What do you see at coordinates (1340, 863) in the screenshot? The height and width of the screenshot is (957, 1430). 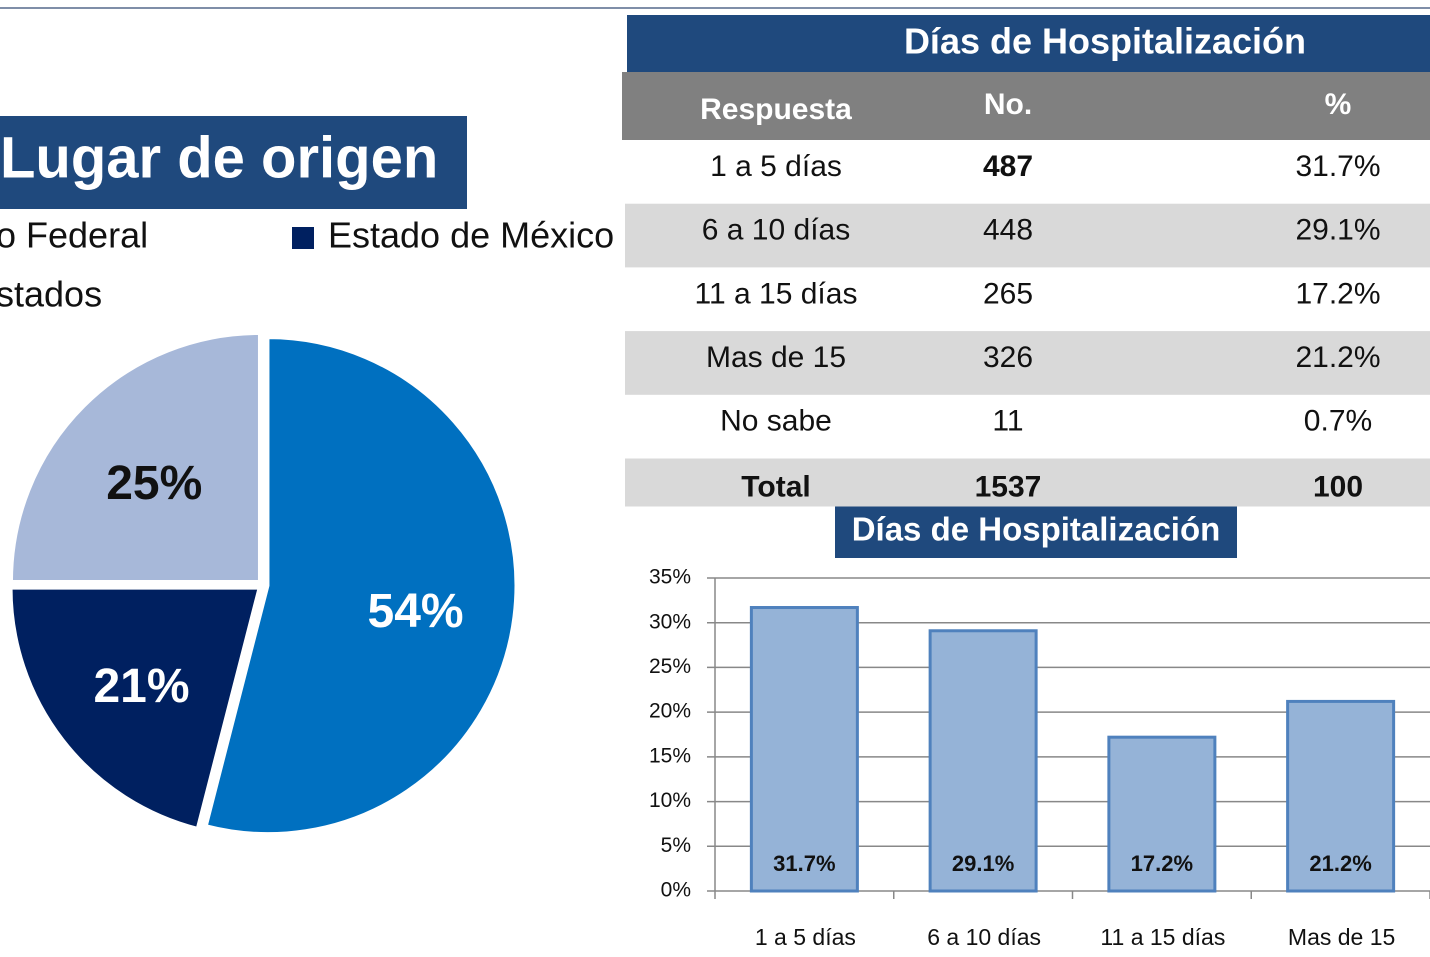 I see `bar-value-label: 21.2%` at bounding box center [1340, 863].